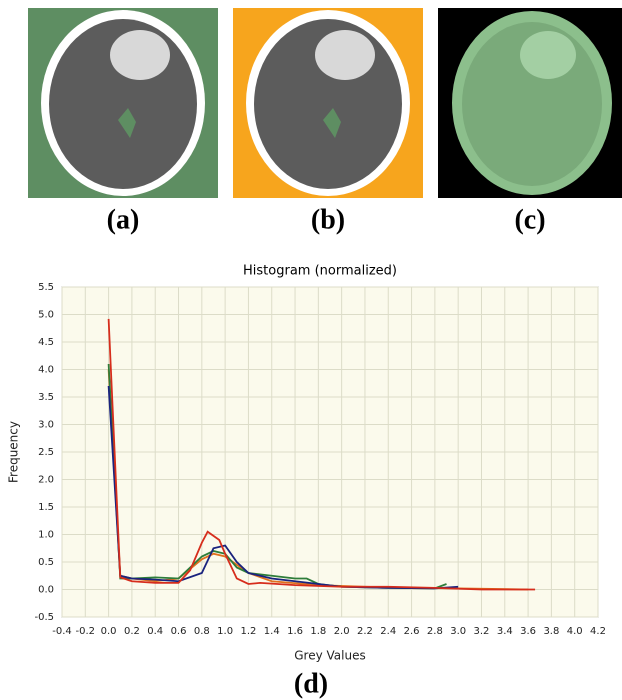 The image size is (622, 700). What do you see at coordinates (46, 315) in the screenshot?
I see `y-tick-label: 5.0` at bounding box center [46, 315].